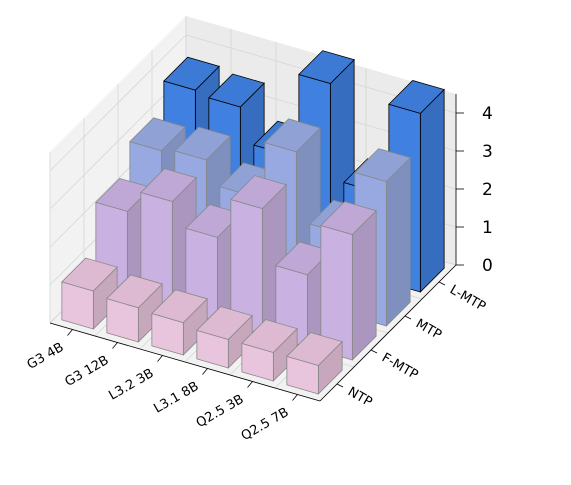 The image size is (571, 485). What do you see at coordinates (46, 356) in the screenshot?
I see `x-tick-label: G3 4B` at bounding box center [46, 356].